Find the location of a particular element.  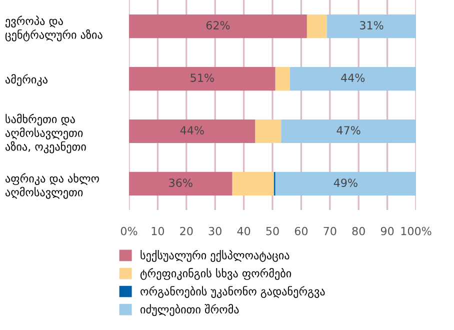

x-tick-label: 80 is located at coordinates (358, 231).